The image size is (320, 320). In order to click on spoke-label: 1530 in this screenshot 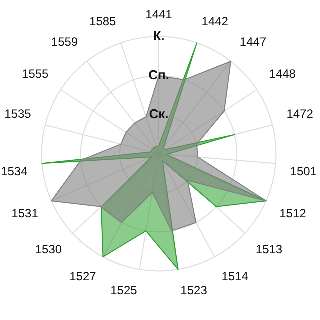, I will do `click(48, 249)`.